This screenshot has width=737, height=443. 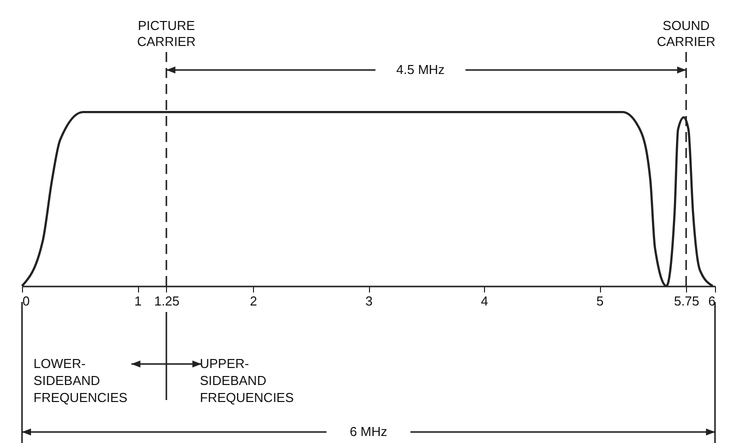 What do you see at coordinates (254, 301) in the screenshot?
I see `x-tick-label: 2` at bounding box center [254, 301].